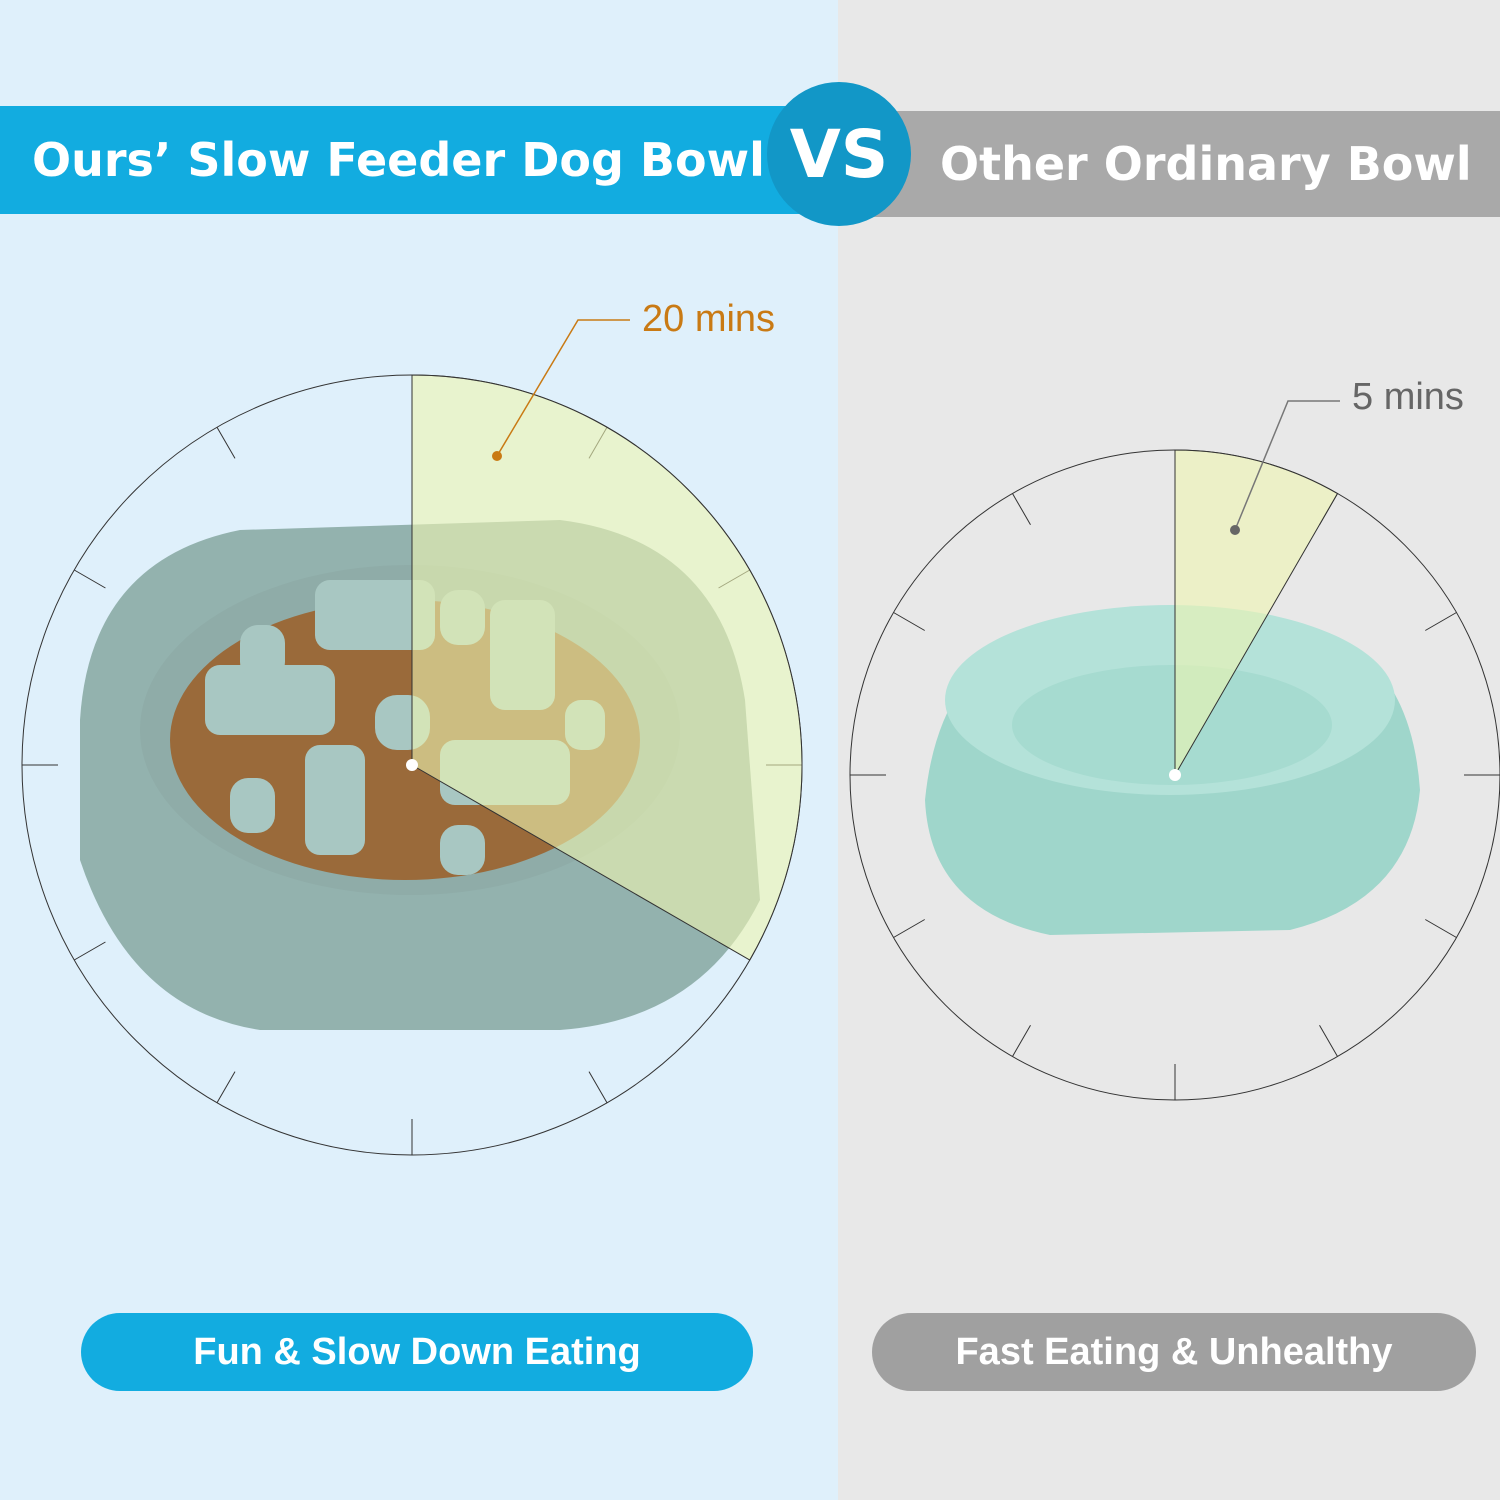 This screenshot has height=1500, width=1500. Describe the element at coordinates (1256, 613) in the screenshot. I see `right-time-sector` at that location.